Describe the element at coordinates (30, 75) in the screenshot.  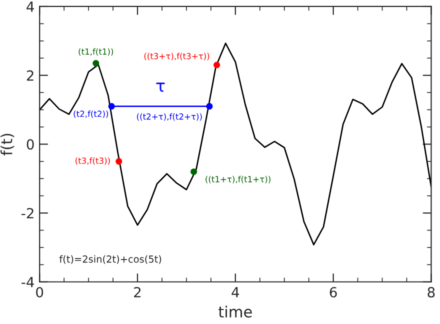
I see `y-tick-label: 2` at that location.